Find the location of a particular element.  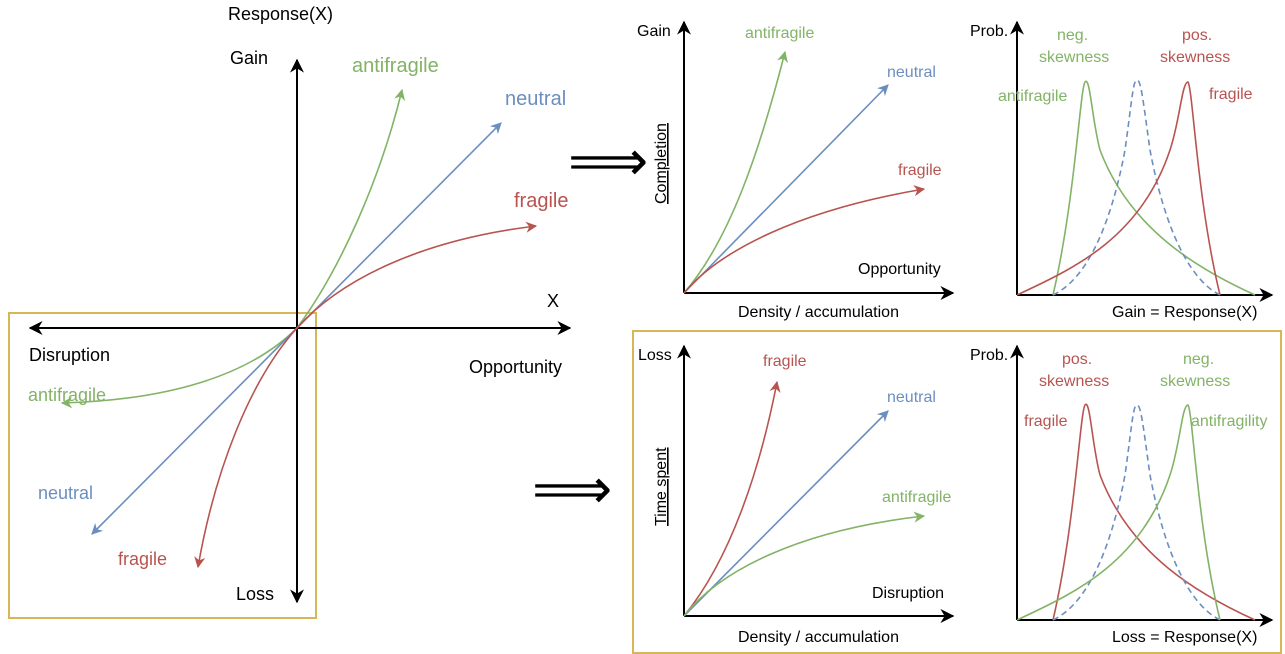

tl-neutral-line is located at coordinates (786, 189).